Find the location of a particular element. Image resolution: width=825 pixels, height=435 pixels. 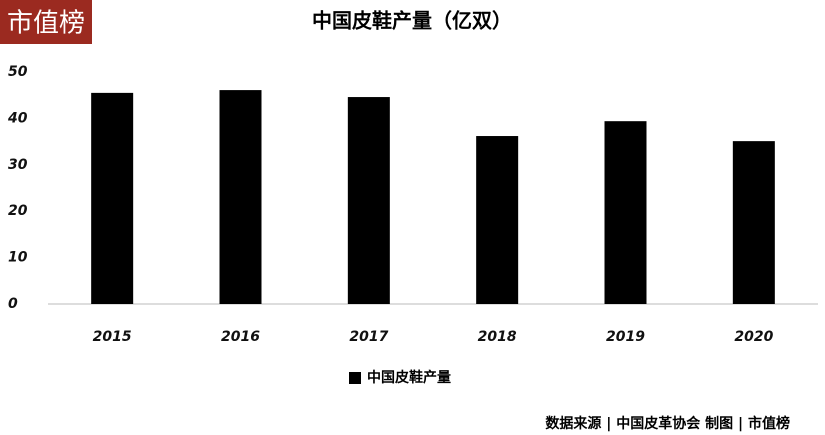

chart-title: 中国皮鞋产量（亿双） is located at coordinates (412, 21).